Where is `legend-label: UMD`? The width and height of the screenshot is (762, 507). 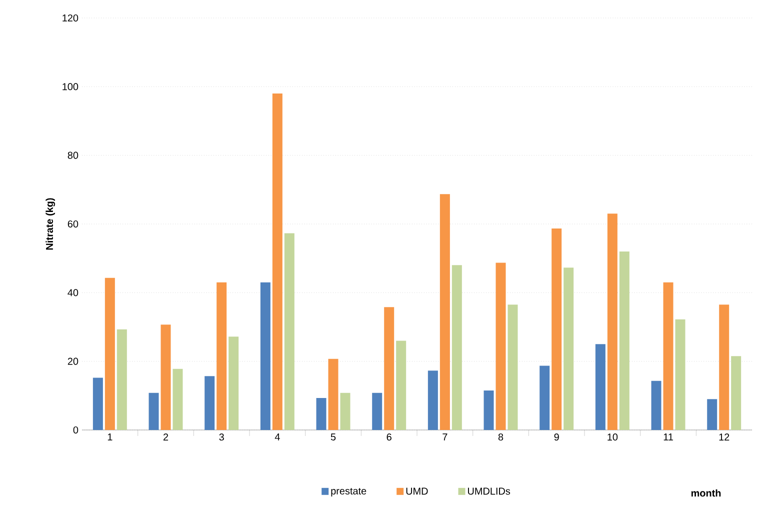
legend-label: UMD is located at coordinates (417, 491).